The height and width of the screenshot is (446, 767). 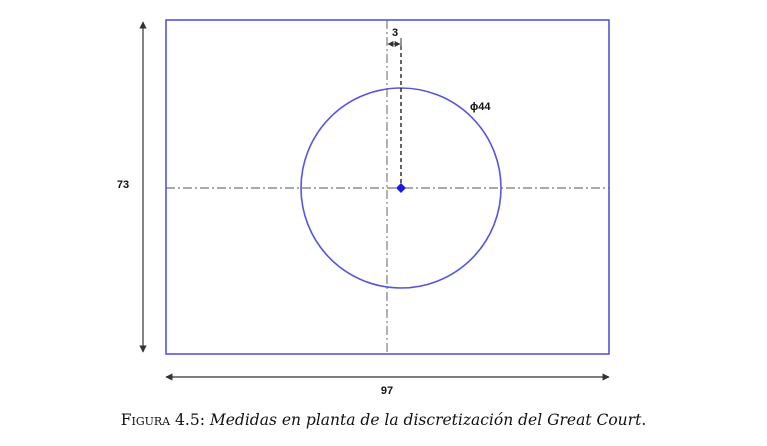 I want to click on caption-end: ., so click(x=644, y=420).